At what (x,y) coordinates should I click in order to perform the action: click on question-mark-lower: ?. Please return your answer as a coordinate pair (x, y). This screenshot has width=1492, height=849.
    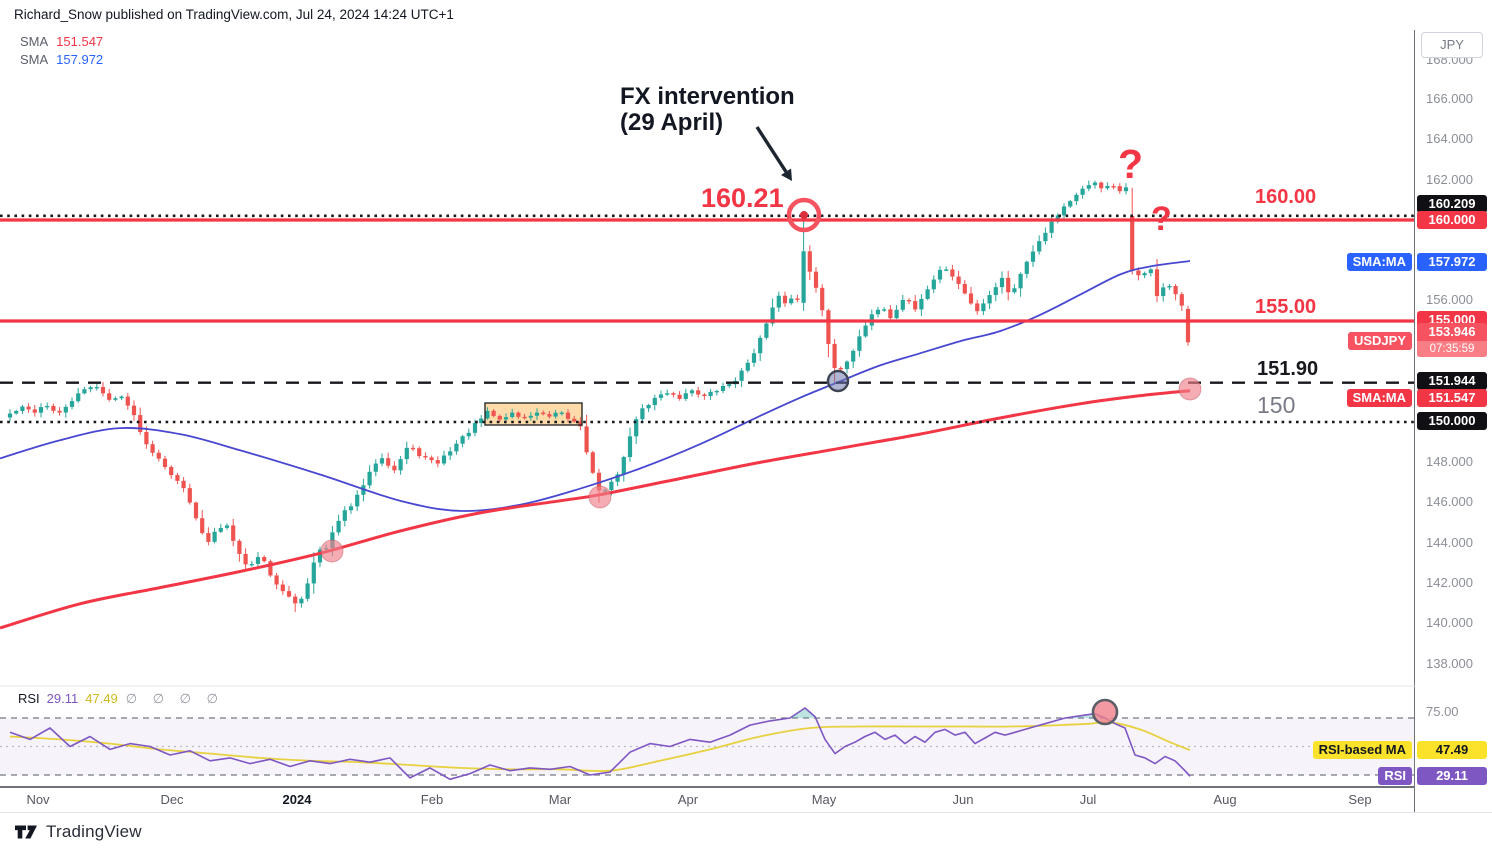
    Looking at the image, I should click on (1161, 219).